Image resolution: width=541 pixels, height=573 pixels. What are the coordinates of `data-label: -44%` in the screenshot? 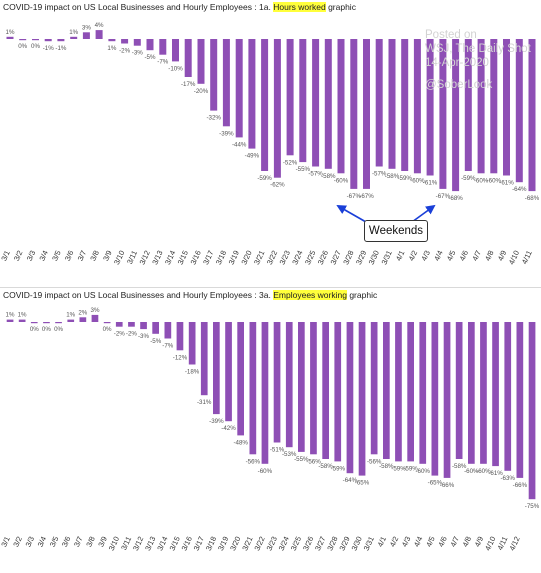 It's located at (239, 144).